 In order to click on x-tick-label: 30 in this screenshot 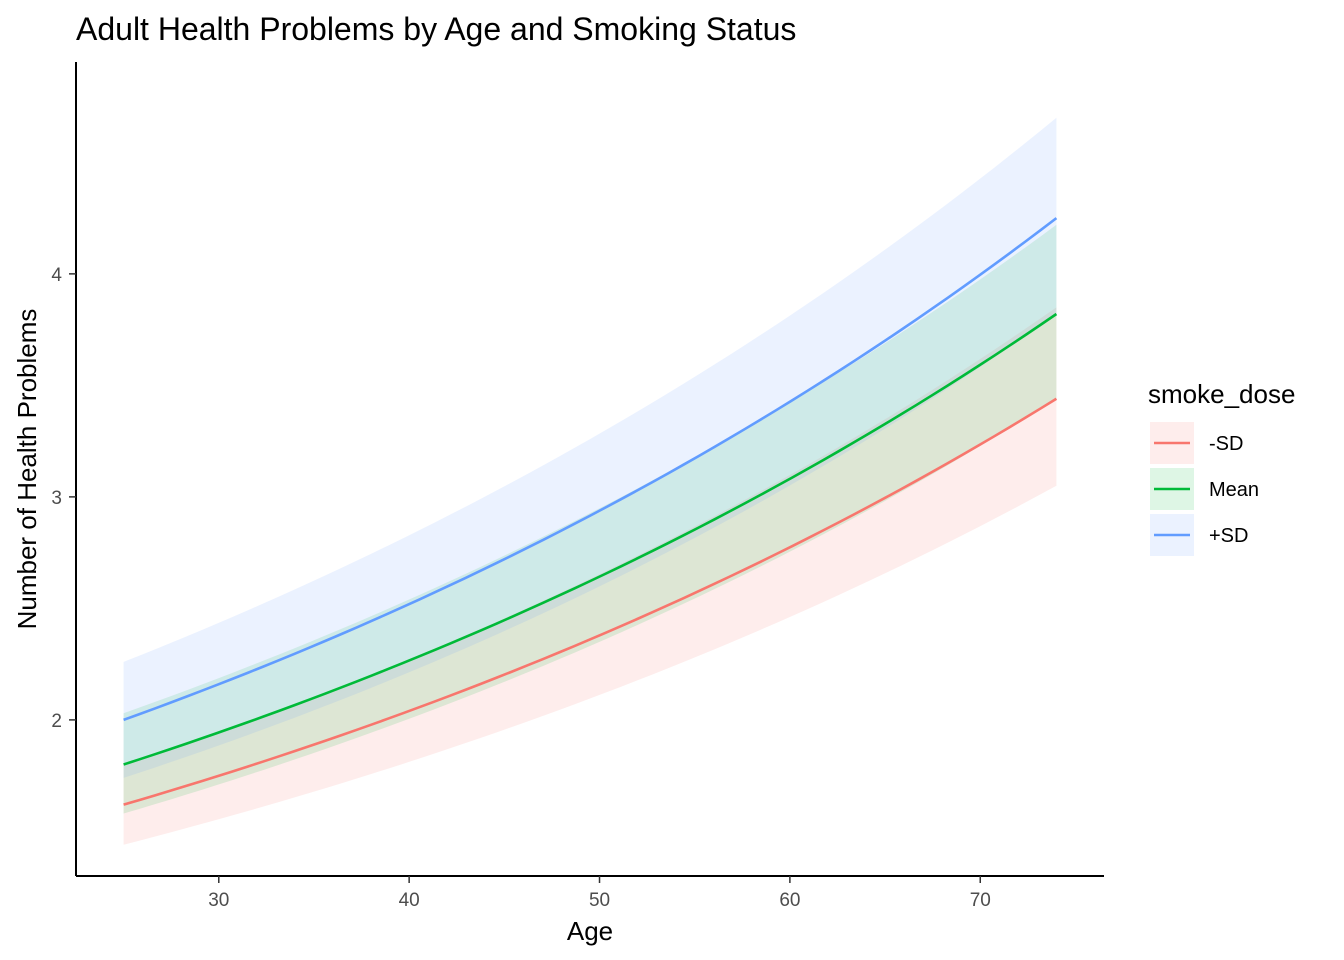, I will do `click(218, 900)`.